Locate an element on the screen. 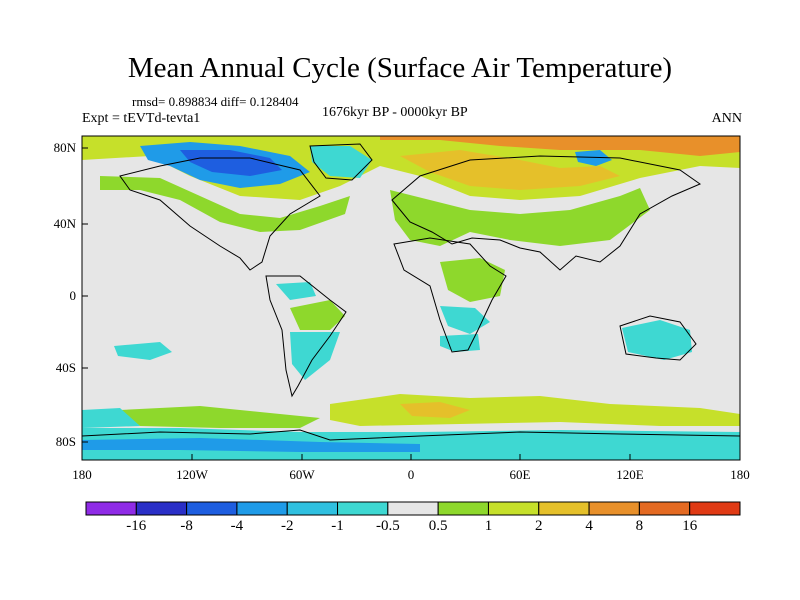 The width and height of the screenshot is (800, 600). colorbar-label: -2 is located at coordinates (287, 526).